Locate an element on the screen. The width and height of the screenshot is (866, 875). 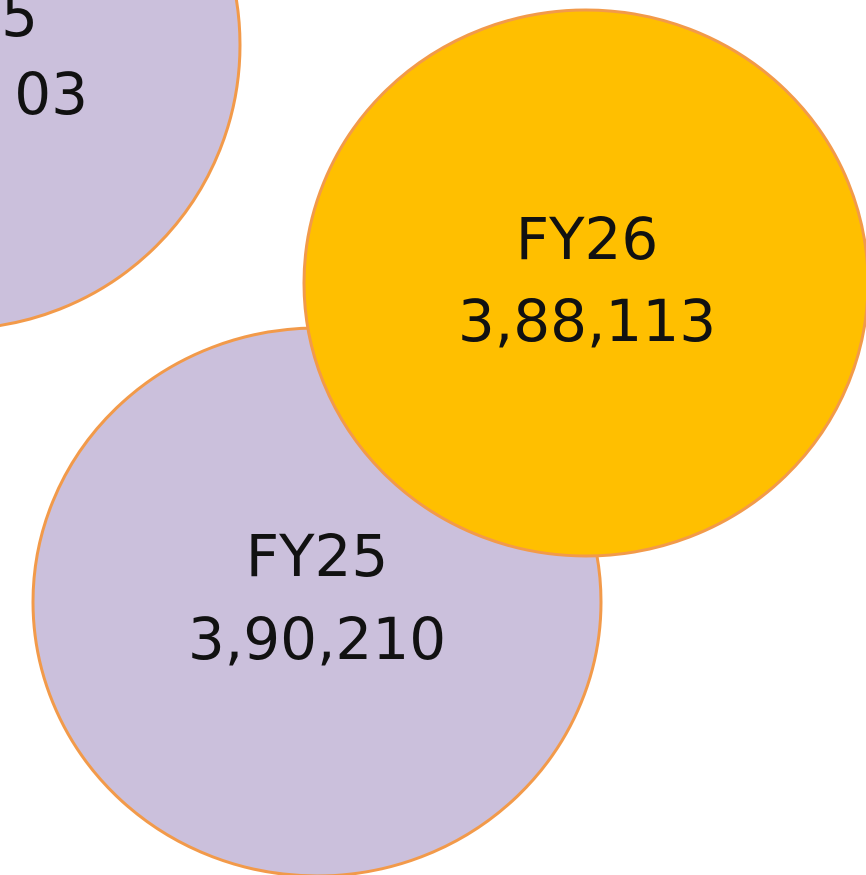
bubble-value: 3,90,210 is located at coordinates (317, 639).